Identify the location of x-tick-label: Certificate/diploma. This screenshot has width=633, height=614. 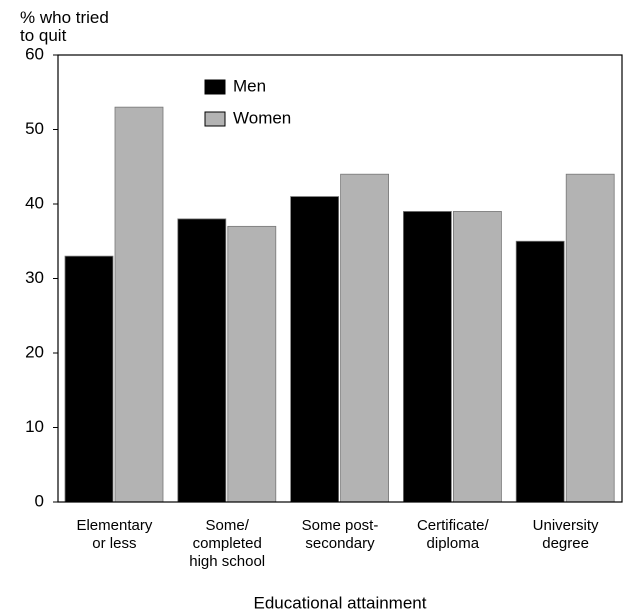
(453, 534).